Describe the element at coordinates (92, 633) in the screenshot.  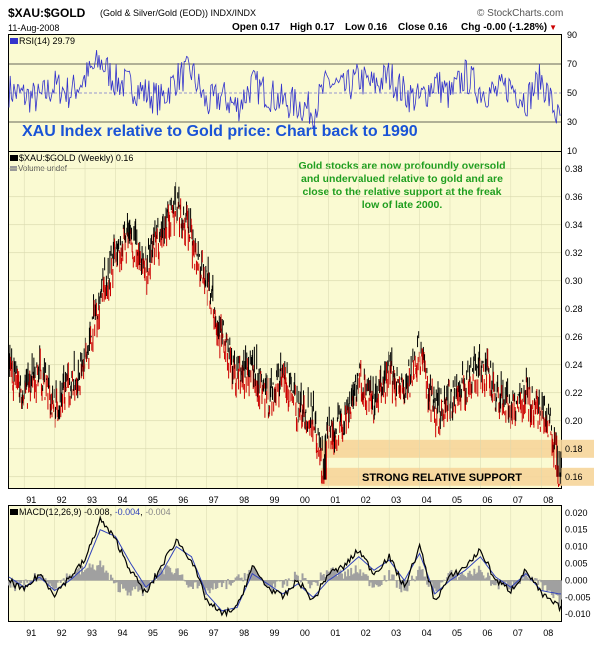
I see `macd-year-tick-label: 93` at that location.